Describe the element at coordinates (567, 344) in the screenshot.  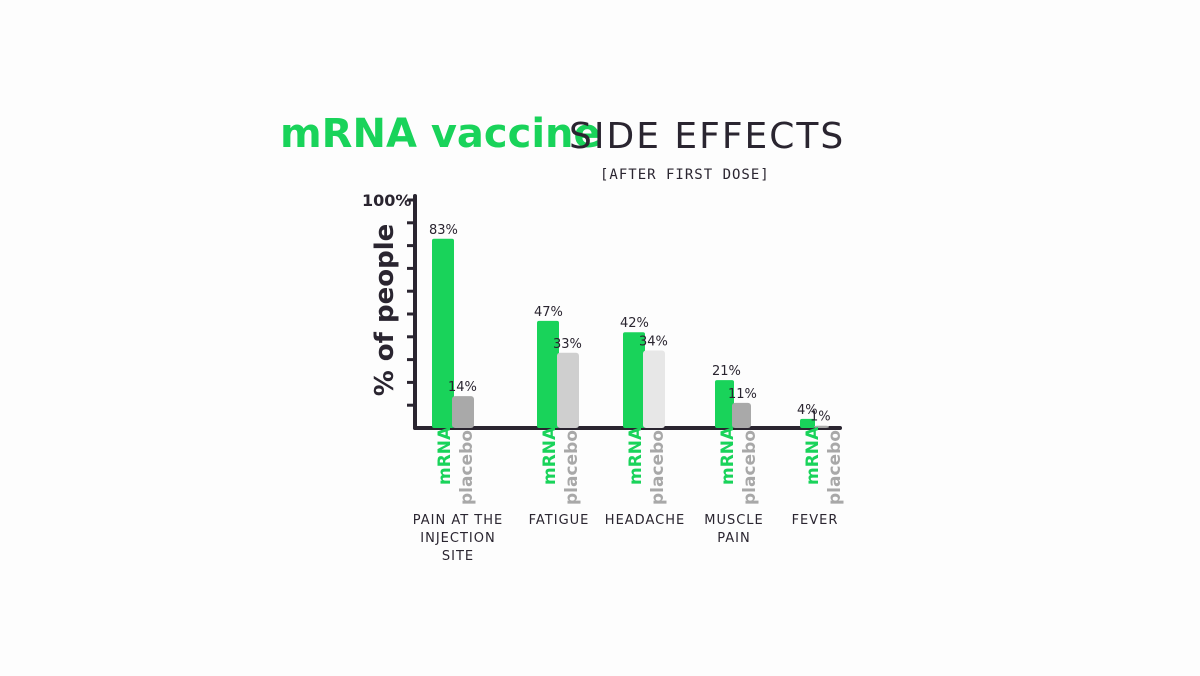
I see `value-label-placebo: 33%` at that location.